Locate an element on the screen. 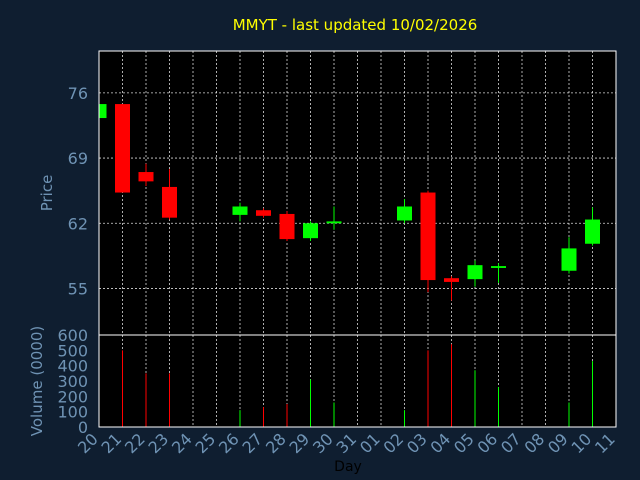  x-tick-label: 11 is located at coordinates (605, 443).